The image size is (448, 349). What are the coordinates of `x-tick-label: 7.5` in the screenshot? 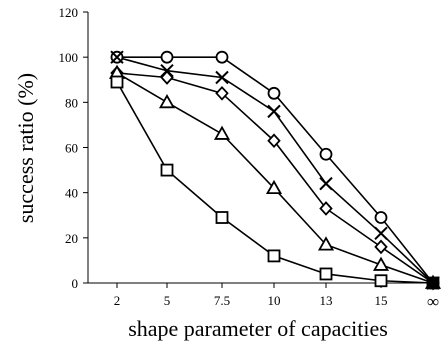 It's located at (222, 300).